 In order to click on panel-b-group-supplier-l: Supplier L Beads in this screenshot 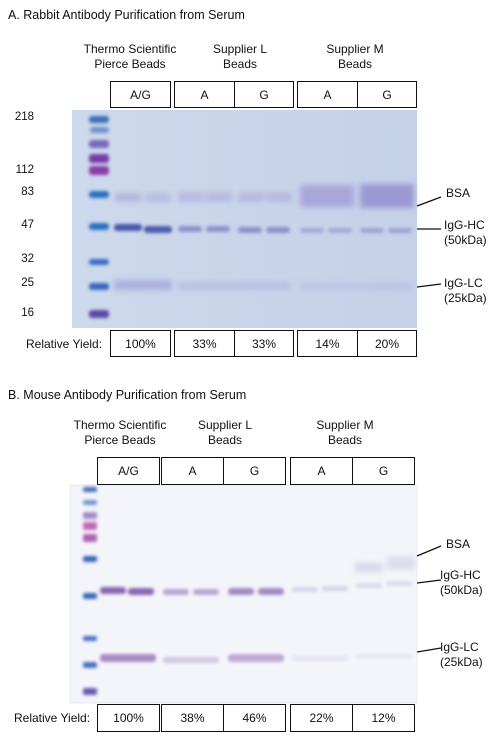, I will do `click(225, 433)`.